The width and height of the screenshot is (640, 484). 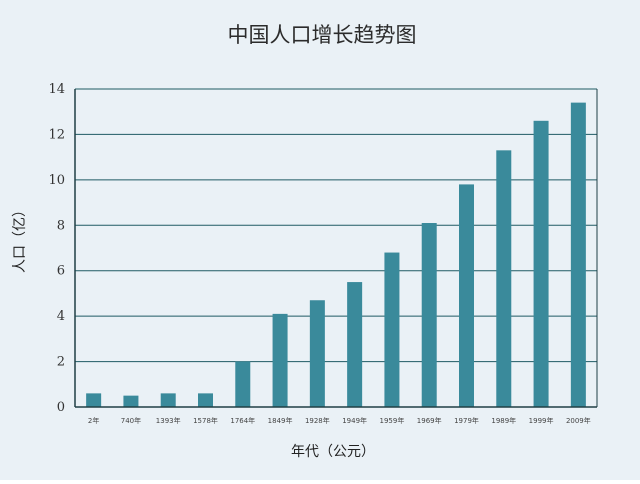 What do you see at coordinates (61, 316) in the screenshot?
I see `y-tick-label: 4` at bounding box center [61, 316].